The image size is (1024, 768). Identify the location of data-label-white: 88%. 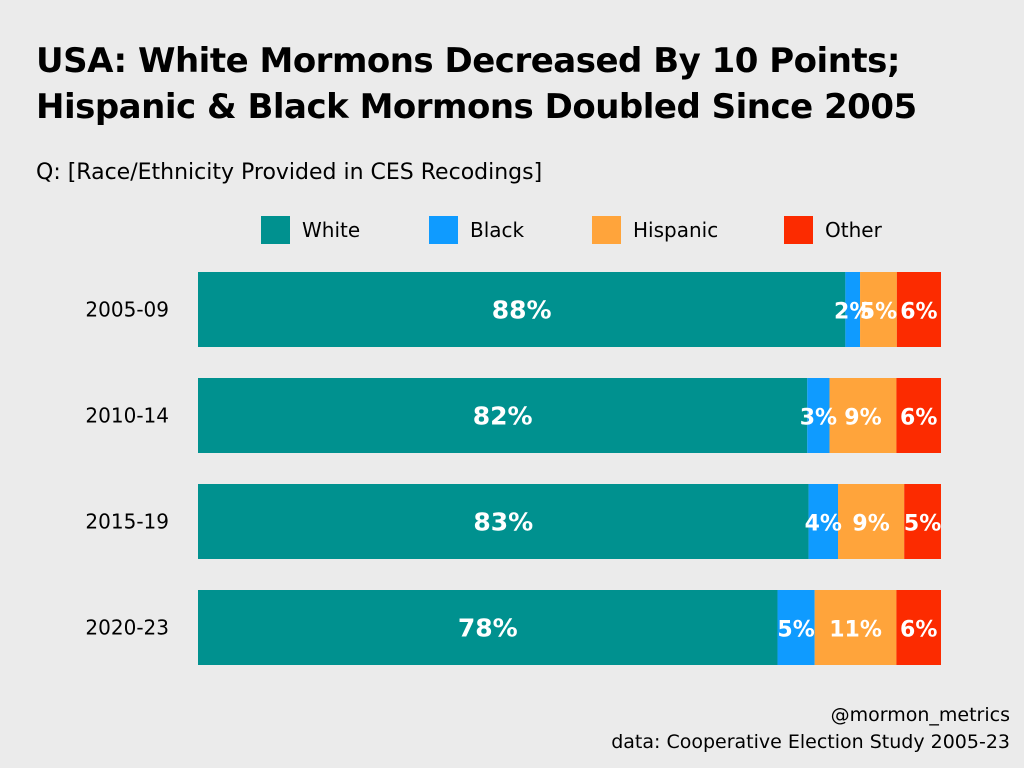
(522, 310).